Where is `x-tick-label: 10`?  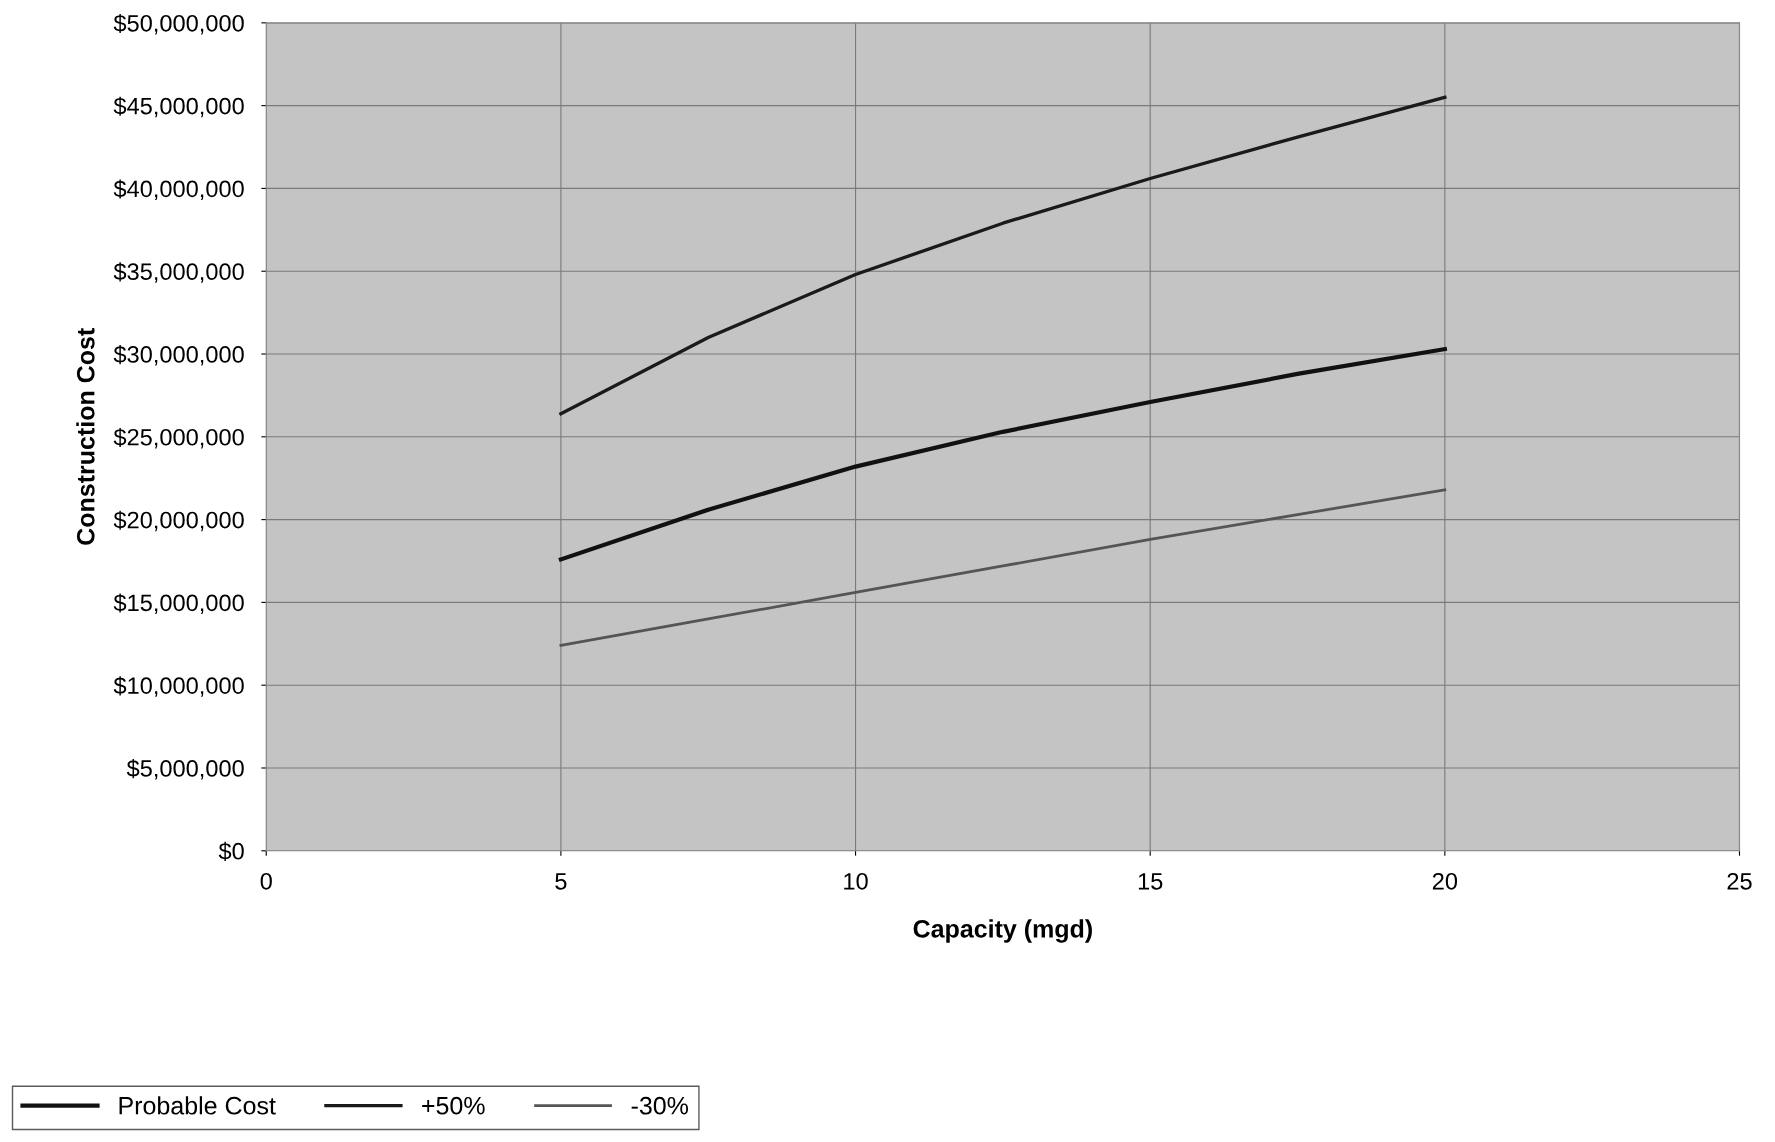
x-tick-label: 10 is located at coordinates (856, 881).